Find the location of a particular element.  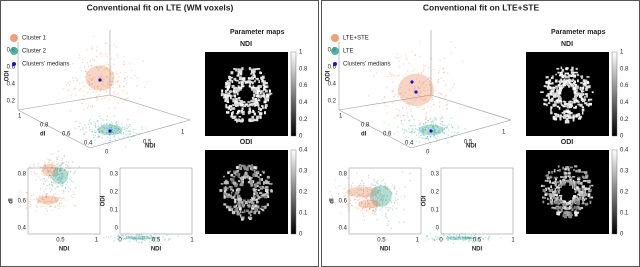

tick-label: 0.2 is located at coordinates (332, 102).